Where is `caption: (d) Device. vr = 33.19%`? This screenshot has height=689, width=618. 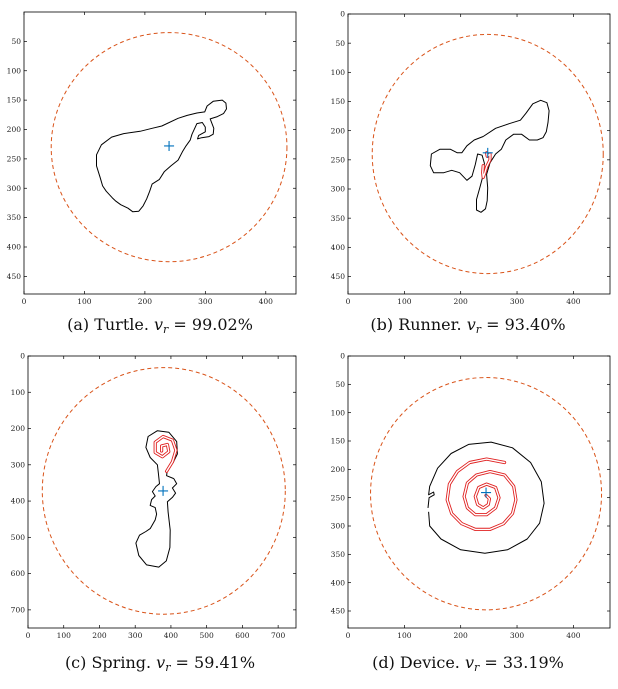
caption: (d) Device. vr = 33.19% is located at coordinates (468, 663).